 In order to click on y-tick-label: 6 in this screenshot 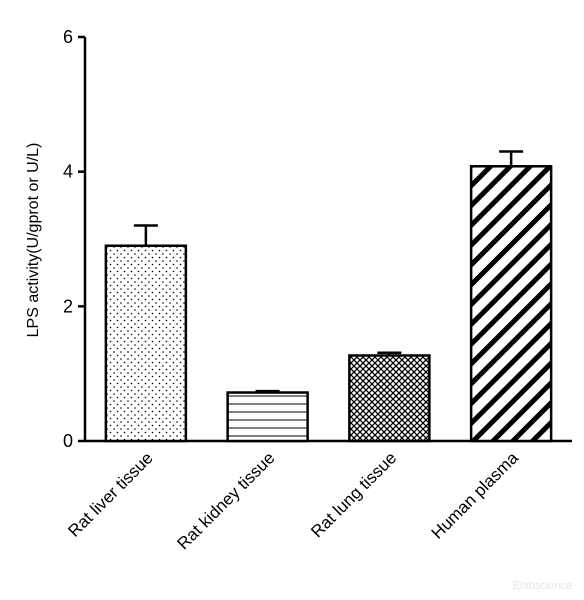, I will do `click(68, 37)`.